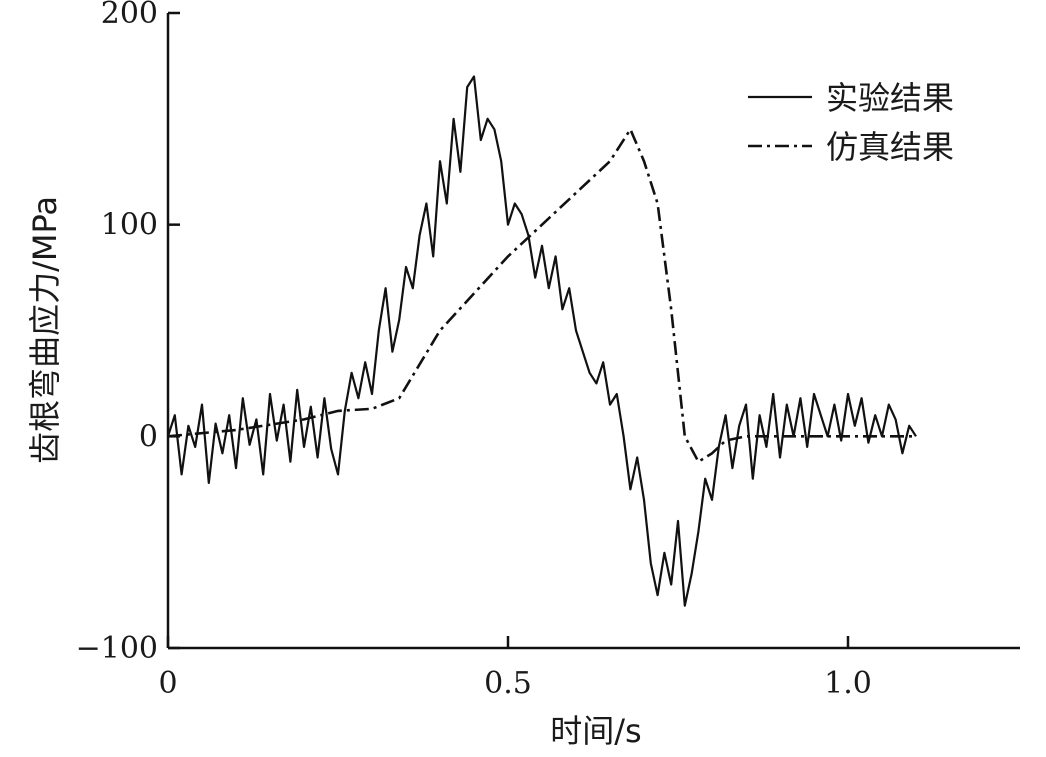 This screenshot has width=1046, height=757. I want to click on x-axis-title: 时间/s, so click(595, 731).